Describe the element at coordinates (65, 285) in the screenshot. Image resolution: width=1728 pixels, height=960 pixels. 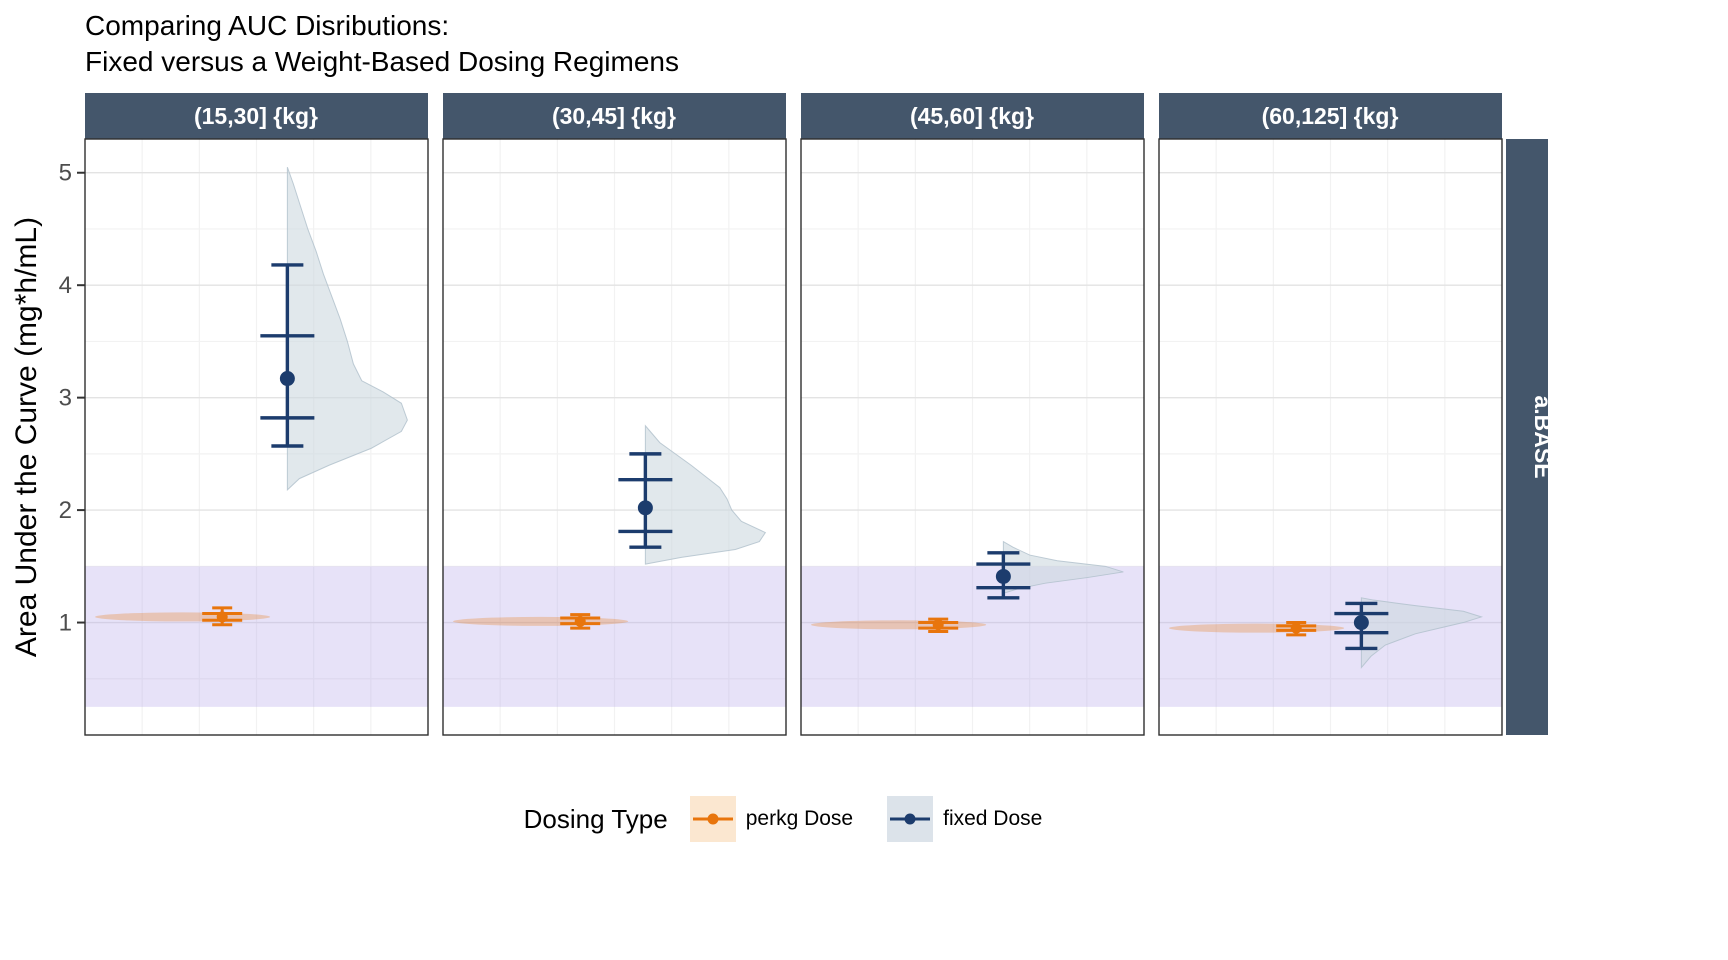
I see `y-tick-label: 4` at that location.